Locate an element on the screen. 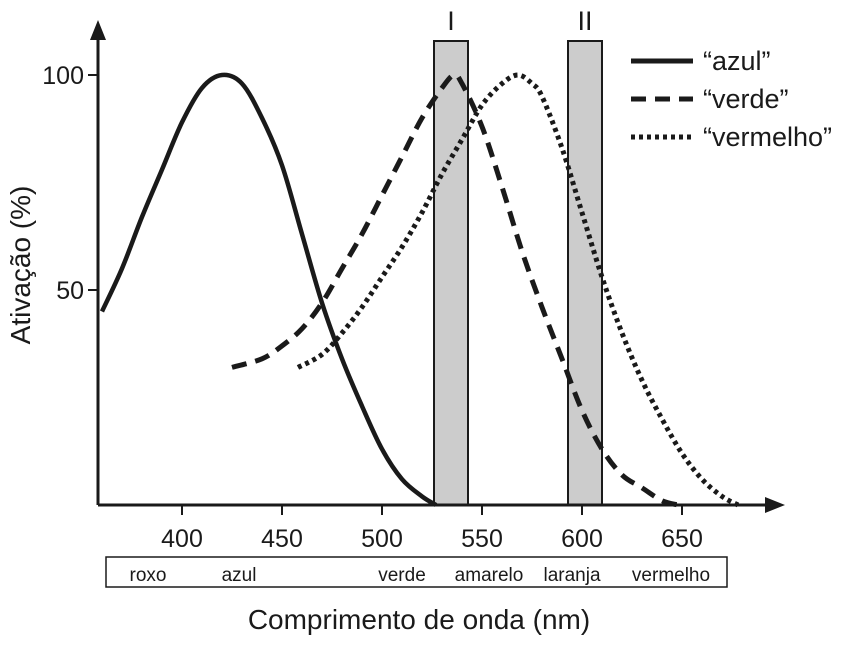  color-name-scale: roxo azul verde amarelo laranja vermelho is located at coordinates (416, 572).